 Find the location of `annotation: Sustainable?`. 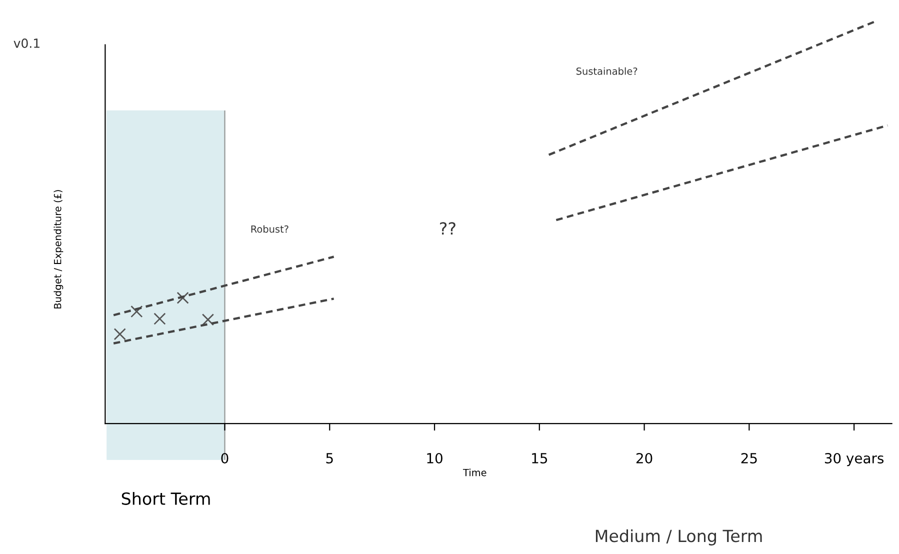

annotation: Sustainable? is located at coordinates (607, 71).